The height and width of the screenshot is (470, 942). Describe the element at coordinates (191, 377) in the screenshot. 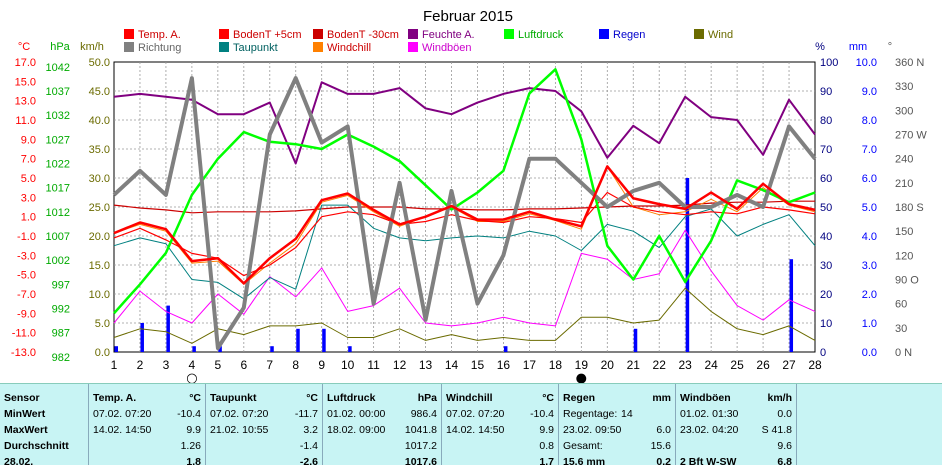

I see `day-marker: ○` at that location.